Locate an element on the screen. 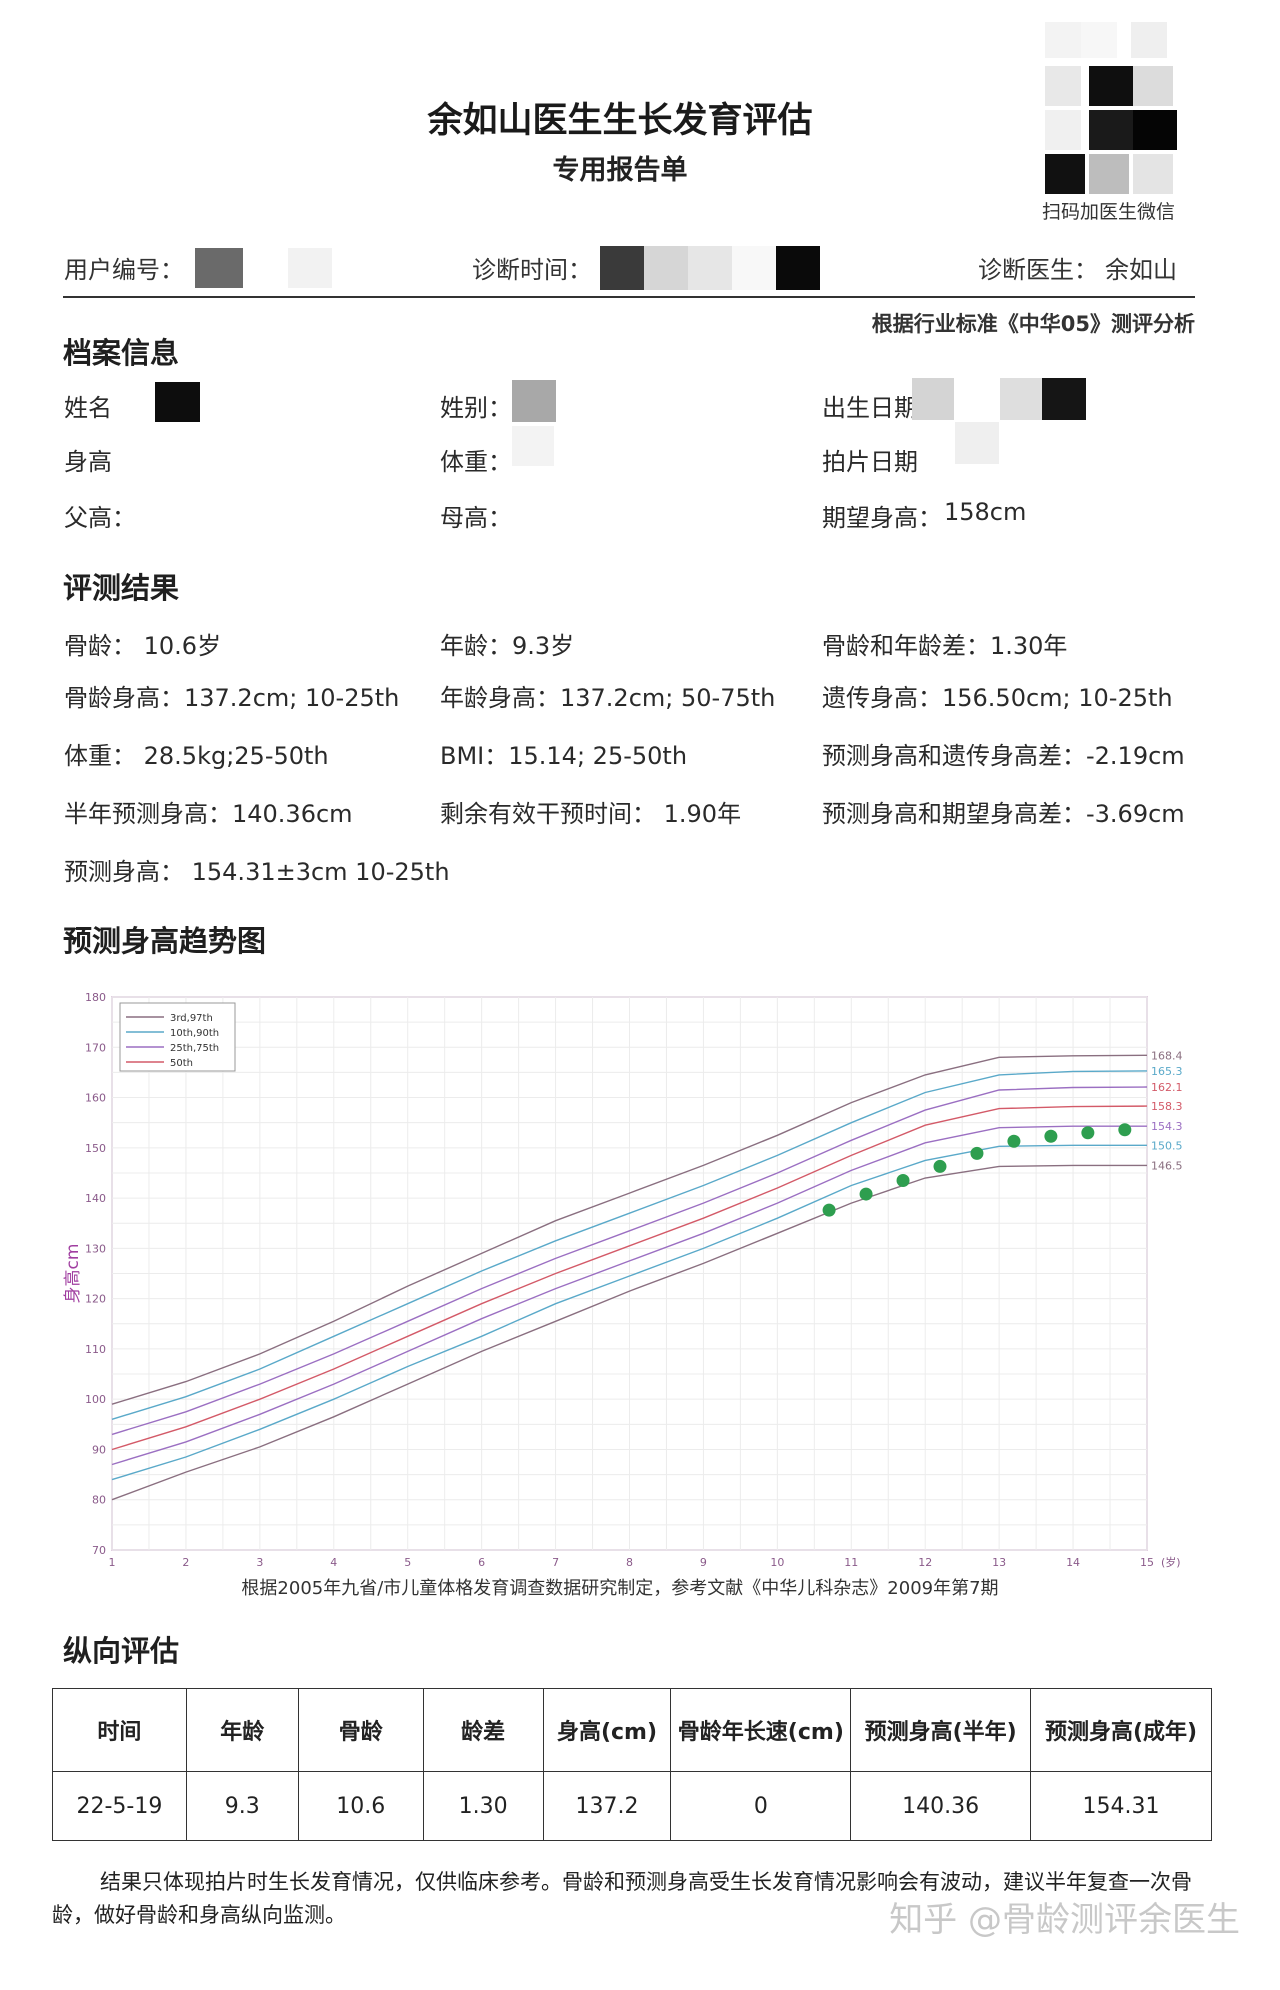 The width and height of the screenshot is (1280, 1990). xray-date-label: 拍片日期 is located at coordinates (870, 462).